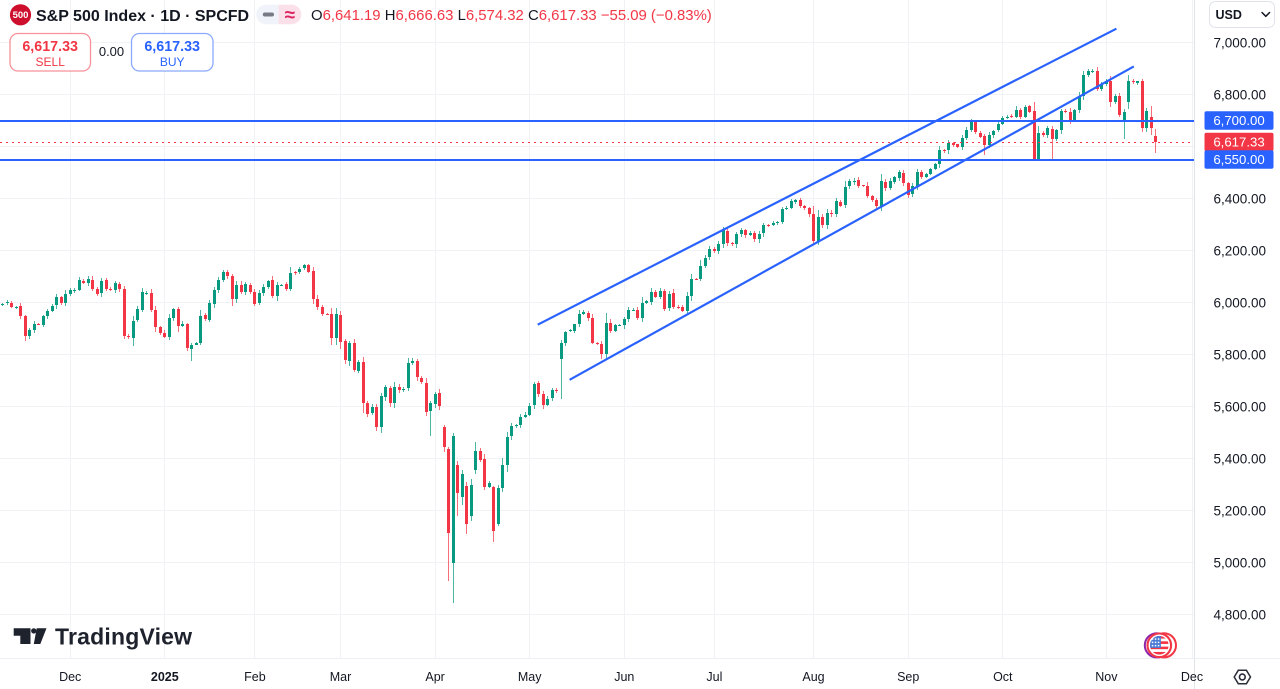 The image size is (1280, 689). Describe the element at coordinates (255, 677) in the screenshot. I see `svg-text: Feb` at that location.